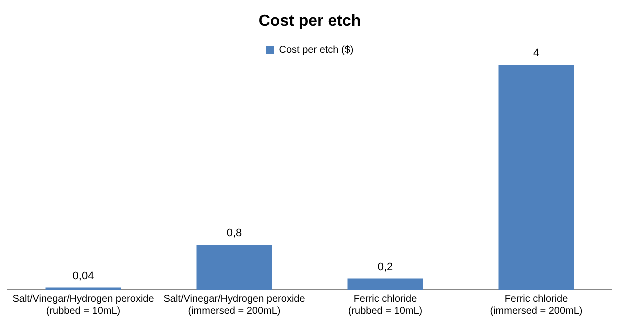  I want to click on data-label: 0,8, so click(234, 234).